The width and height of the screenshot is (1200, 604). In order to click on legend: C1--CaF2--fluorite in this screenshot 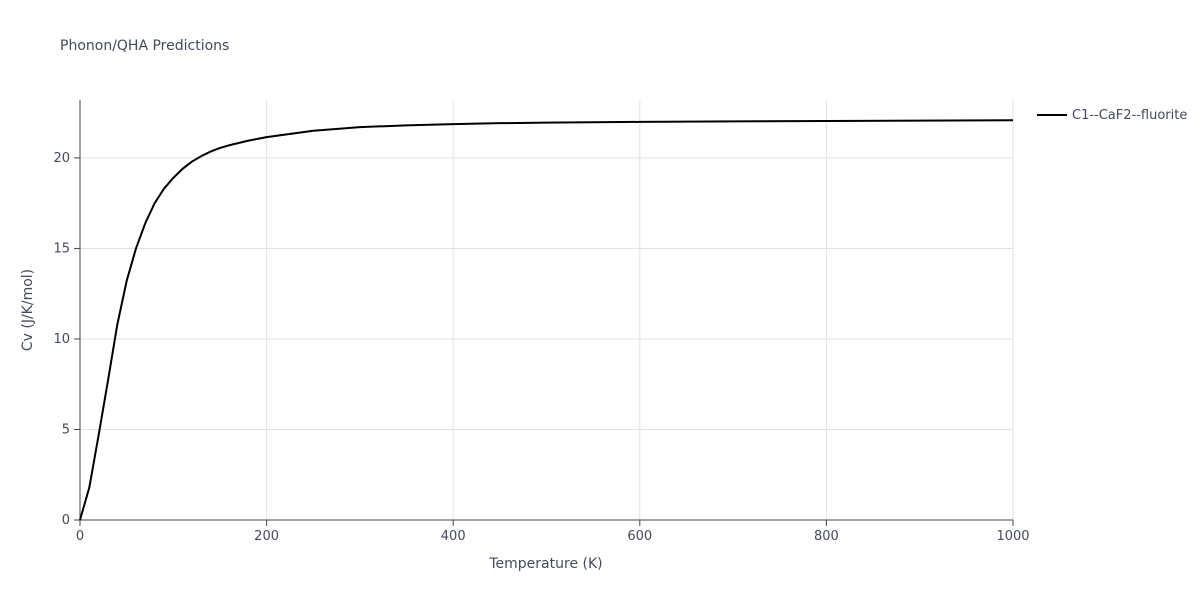, I will do `click(1112, 115)`.